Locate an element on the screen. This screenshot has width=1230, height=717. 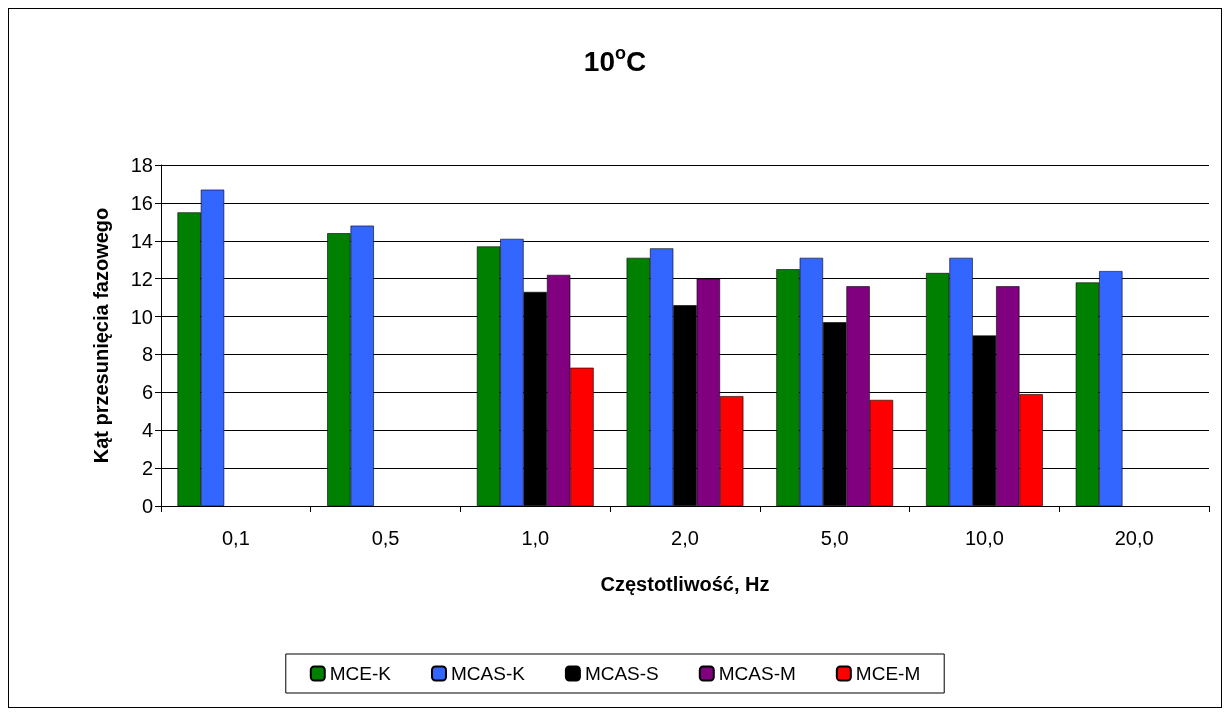
y-tick-label: 8 is located at coordinates (147, 354).